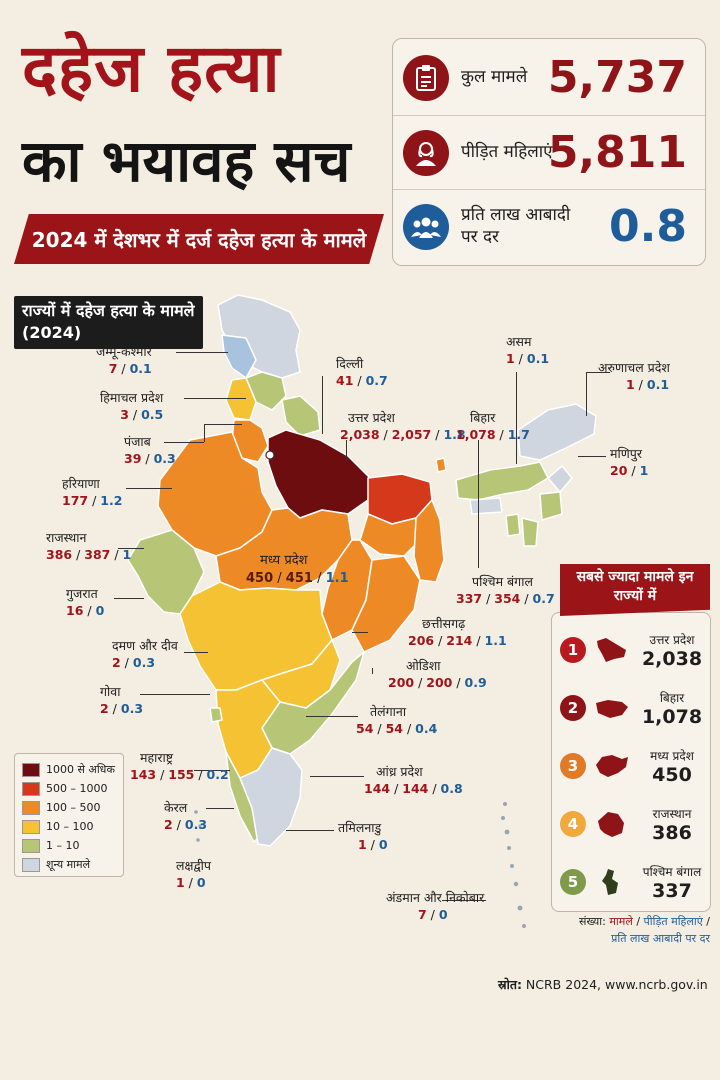 This screenshot has height=1080, width=720. What do you see at coordinates (270, 455) in the screenshot?
I see `delhi-marker` at bounding box center [270, 455].